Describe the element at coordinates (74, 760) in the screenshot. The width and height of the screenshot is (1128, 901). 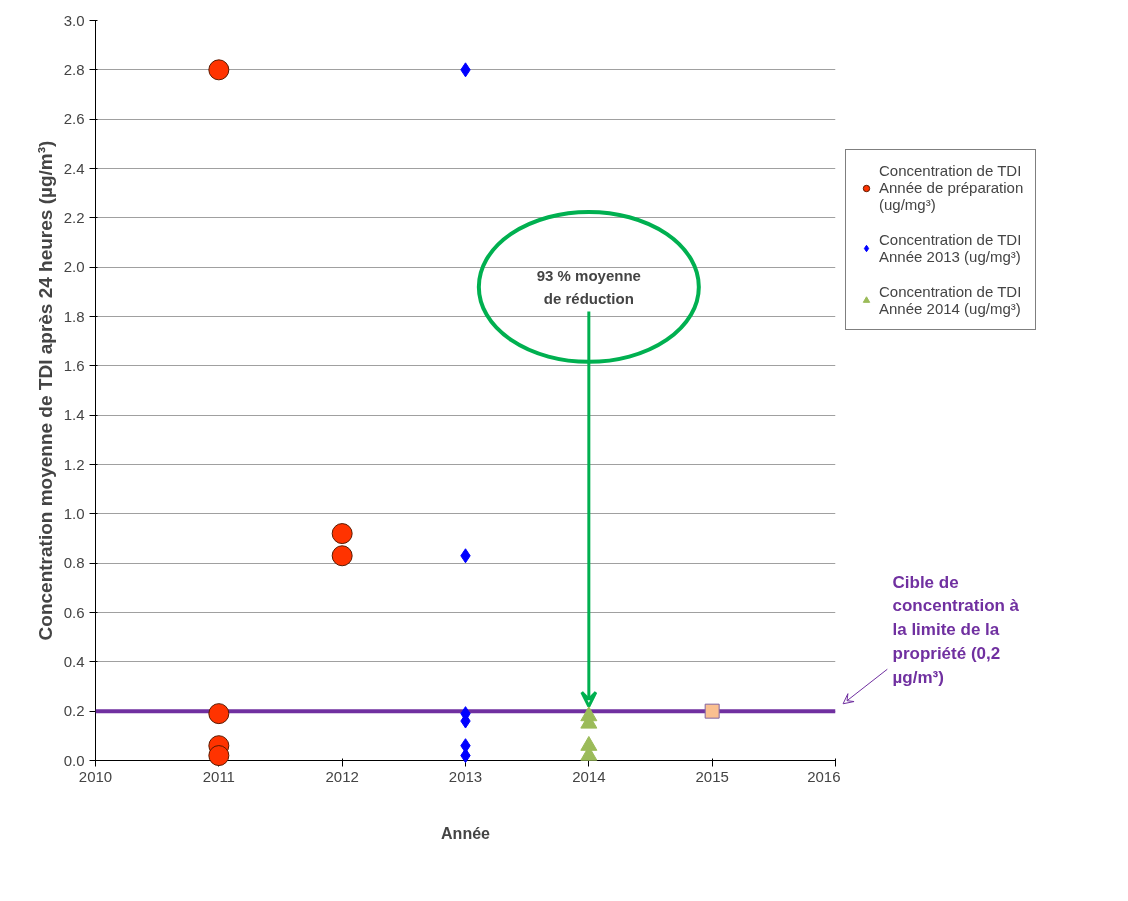
I see `y-tick-label: 0.0` at that location.